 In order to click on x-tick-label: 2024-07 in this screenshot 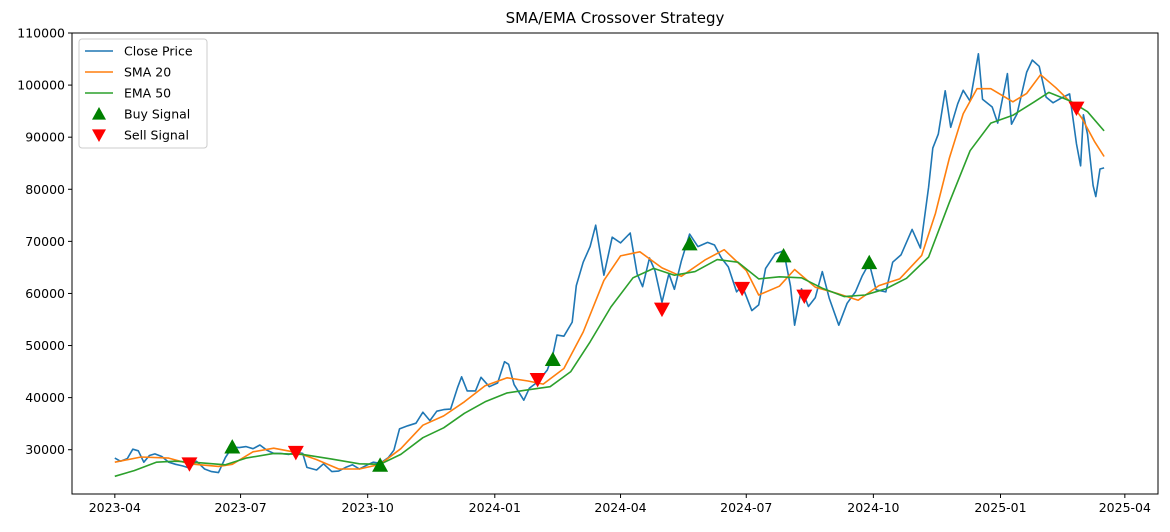, I will do `click(746, 507)`.